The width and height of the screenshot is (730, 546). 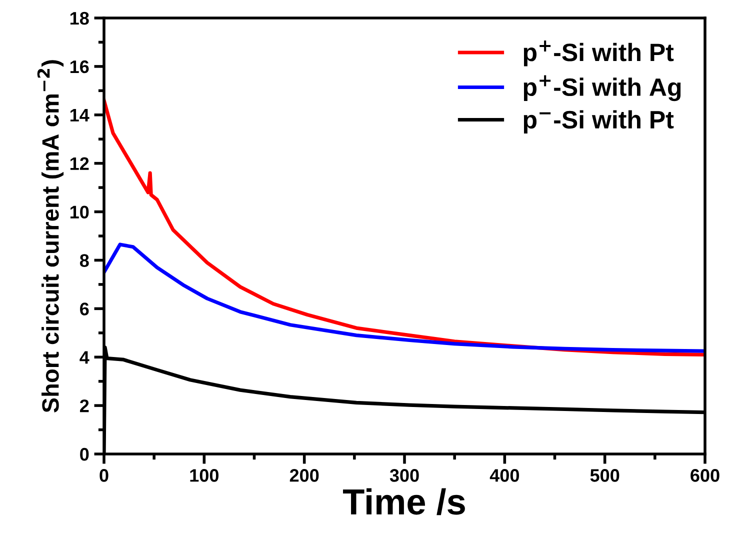 What do you see at coordinates (204, 475) in the screenshot?
I see `x-tick-label: 100` at bounding box center [204, 475].